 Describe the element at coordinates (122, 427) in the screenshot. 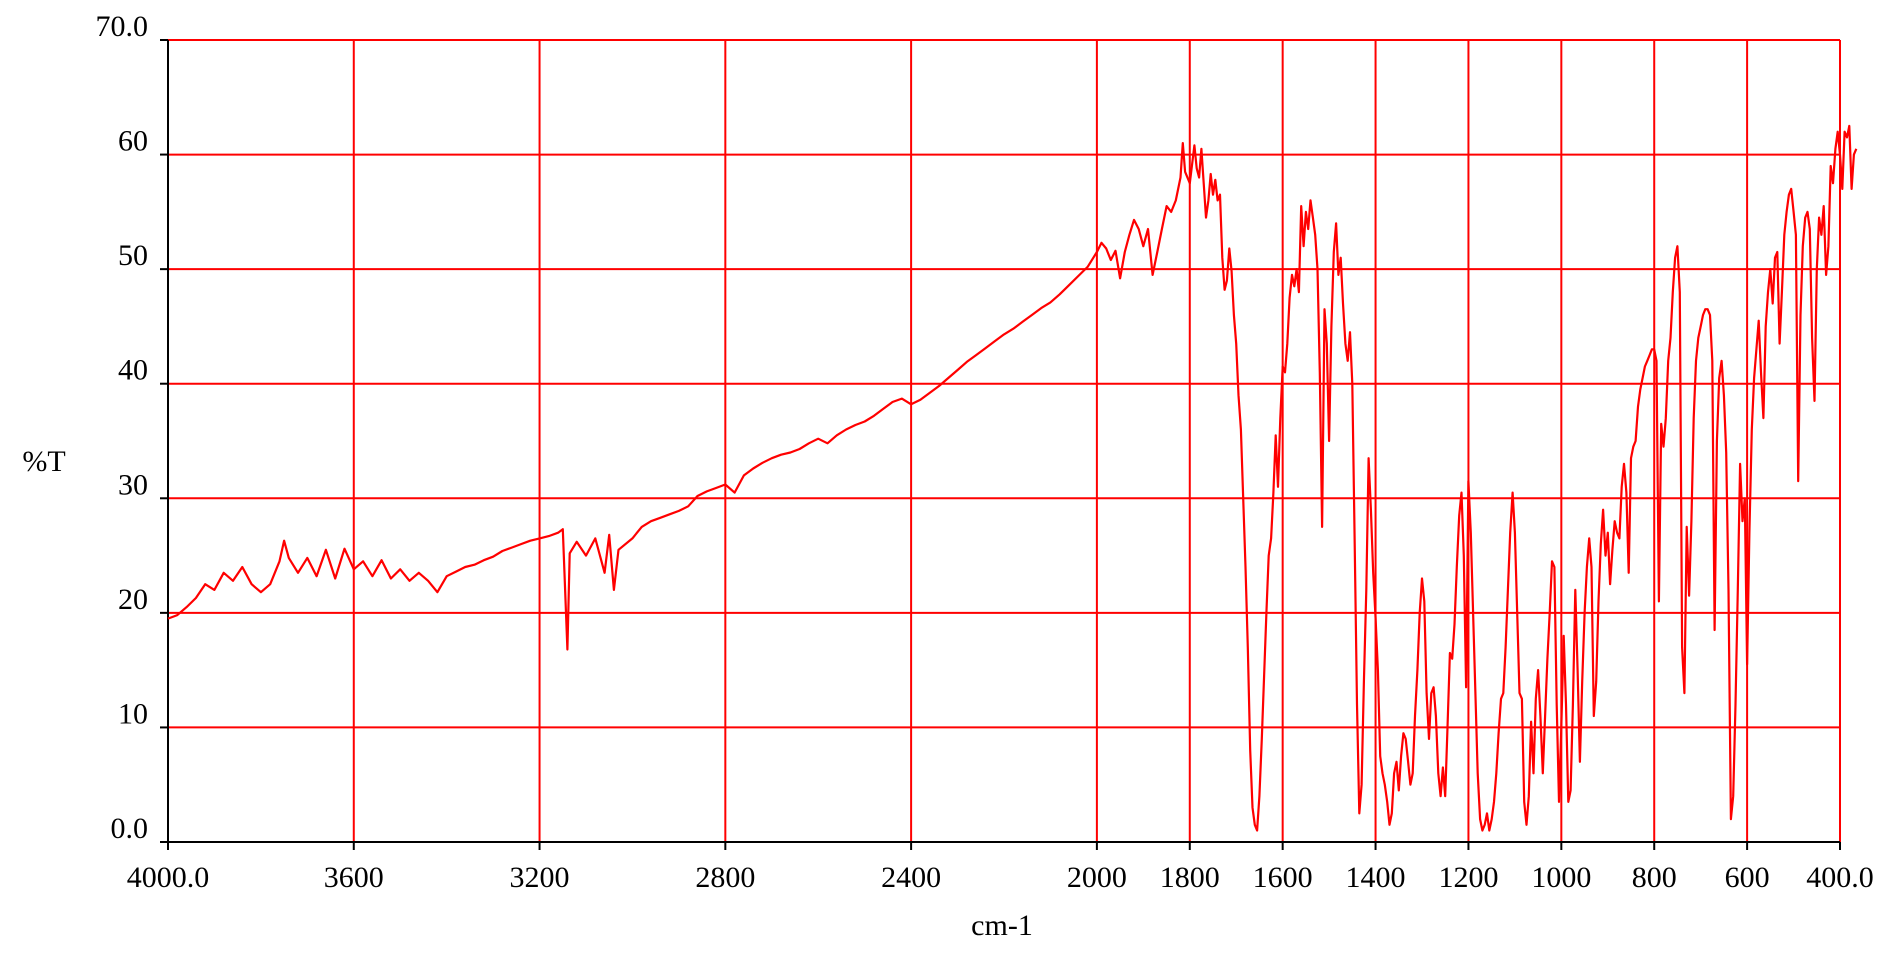

I see `y-tick-labels: 0.0 10 20 30 40 50 60 70.0` at that location.